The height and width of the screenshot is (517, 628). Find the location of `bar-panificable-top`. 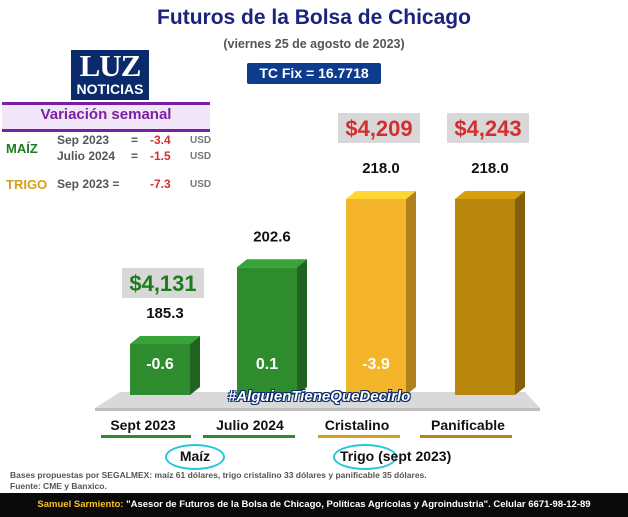

bar-panificable-top is located at coordinates (490, 195).